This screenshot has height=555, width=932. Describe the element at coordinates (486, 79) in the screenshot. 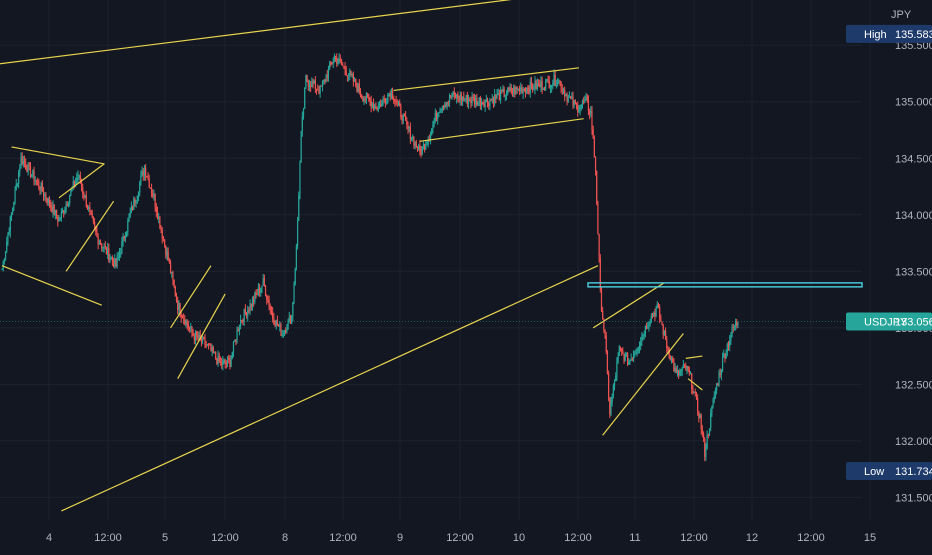

I see `trendline-range-upper` at that location.